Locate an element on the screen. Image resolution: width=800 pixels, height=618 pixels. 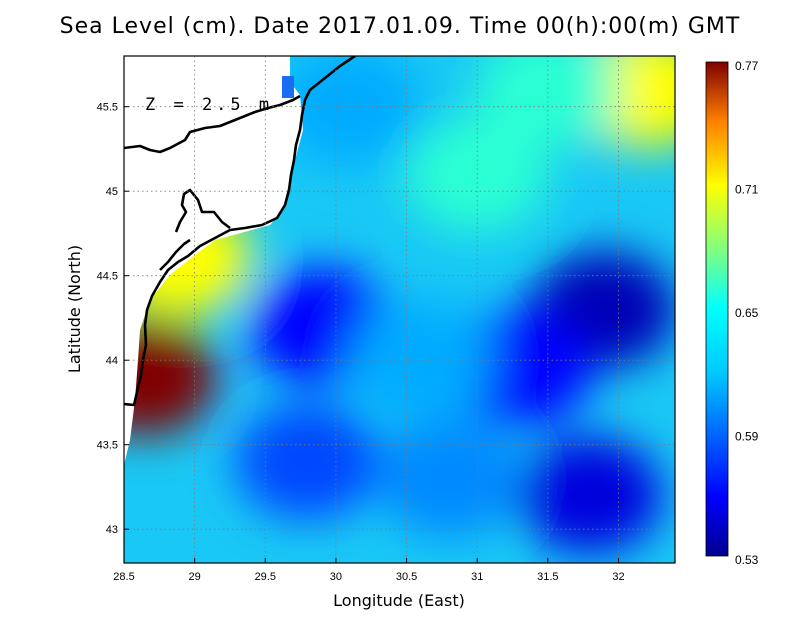
colorbar is located at coordinates (717, 309).